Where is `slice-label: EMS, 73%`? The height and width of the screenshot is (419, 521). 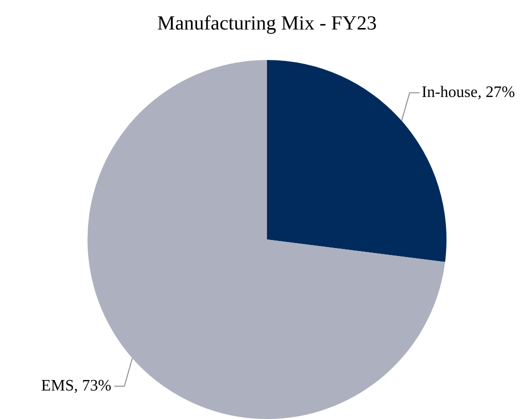
slice-label: EMS, 73% is located at coordinates (76, 385).